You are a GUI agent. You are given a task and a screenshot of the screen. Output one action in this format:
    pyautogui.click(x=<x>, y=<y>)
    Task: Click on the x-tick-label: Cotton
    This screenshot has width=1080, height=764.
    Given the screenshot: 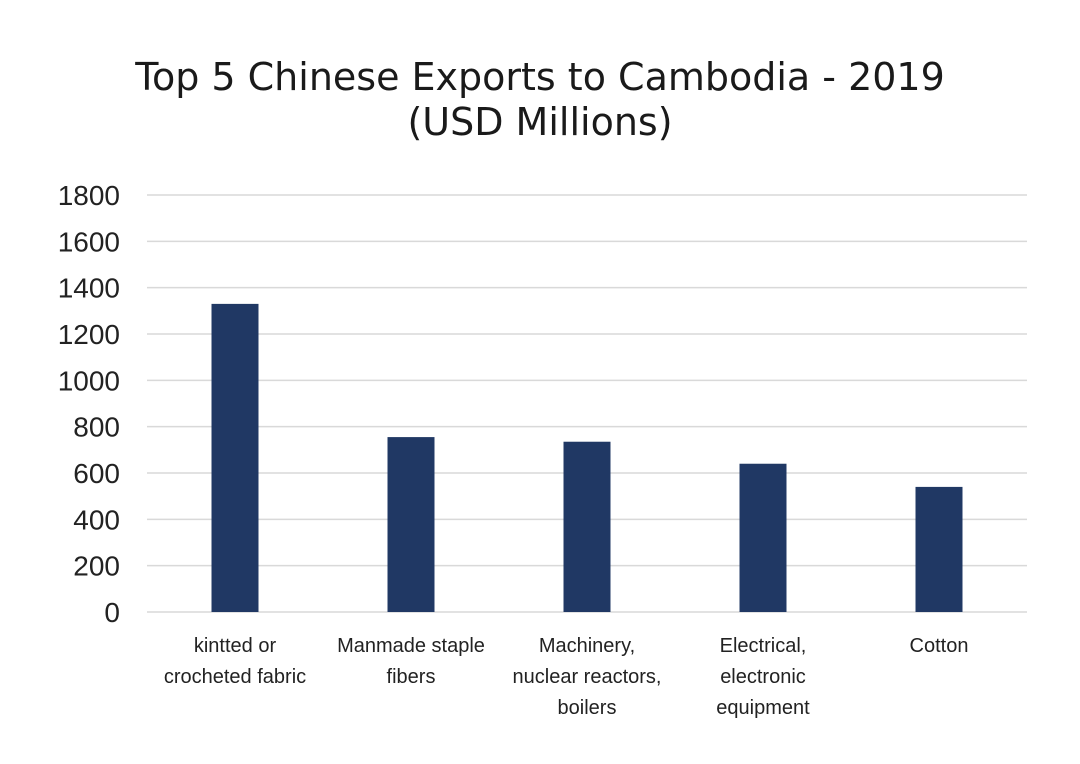 What is the action you would take?
    pyautogui.click(x=939, y=646)
    